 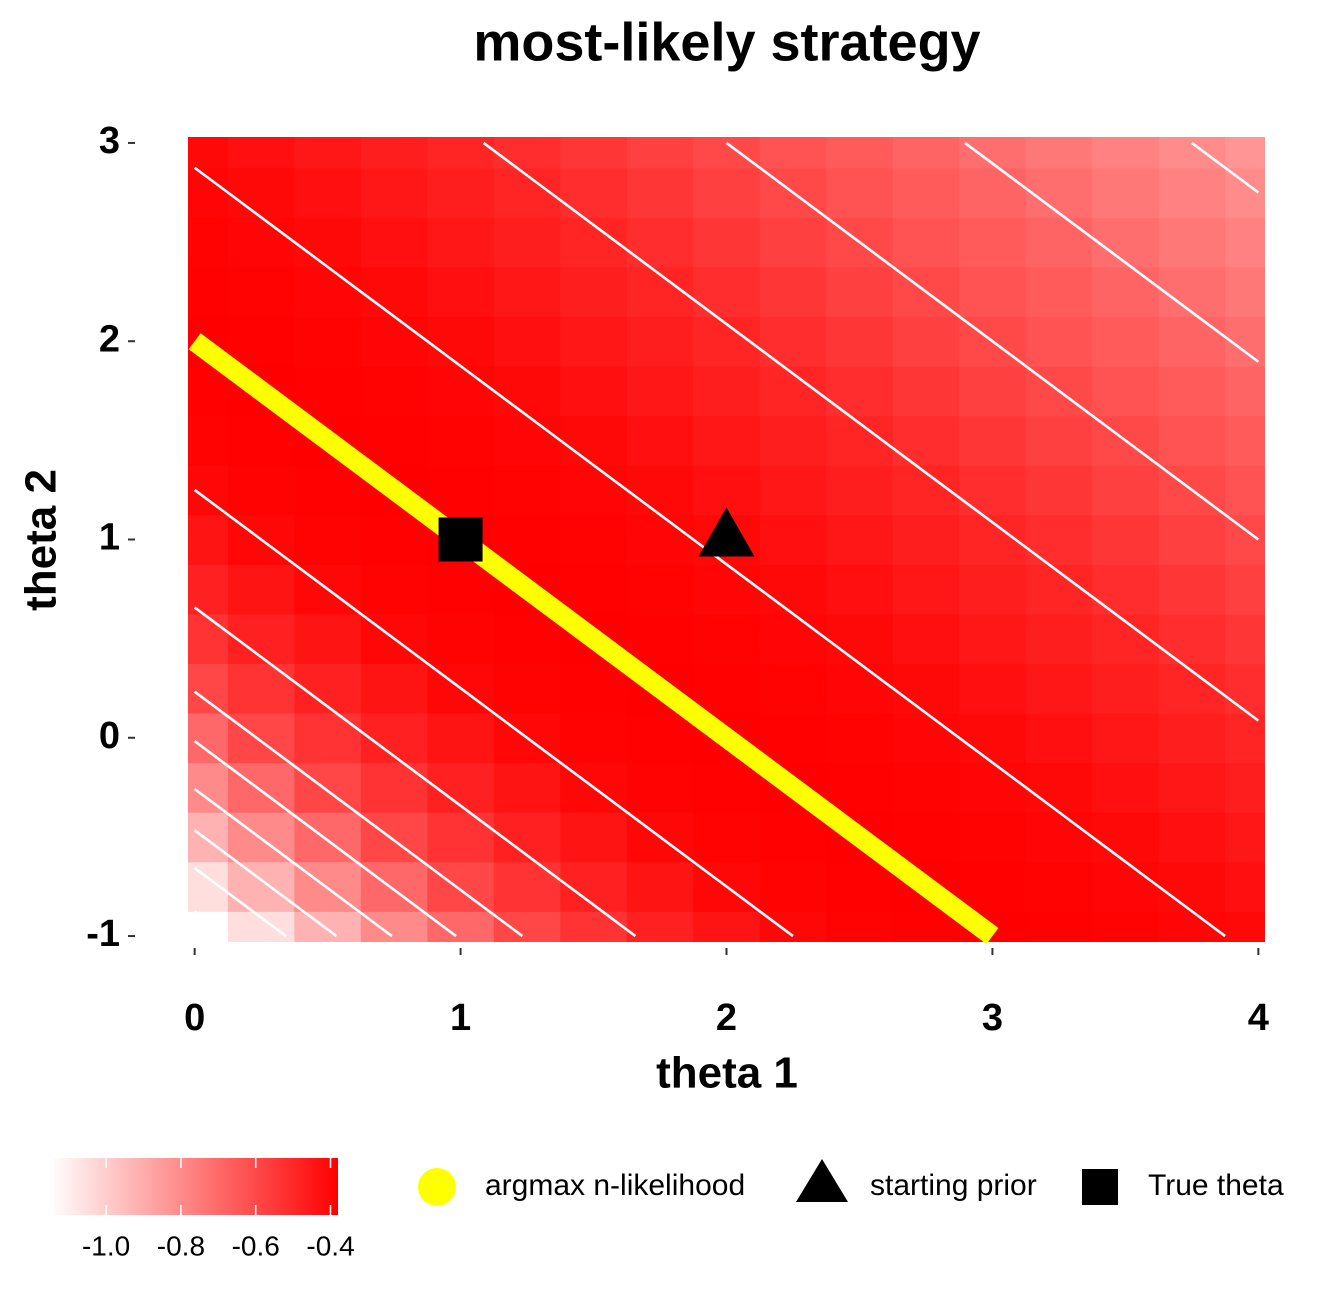 What do you see at coordinates (1216, 1185) in the screenshot?
I see `legend-label: True theta` at bounding box center [1216, 1185].